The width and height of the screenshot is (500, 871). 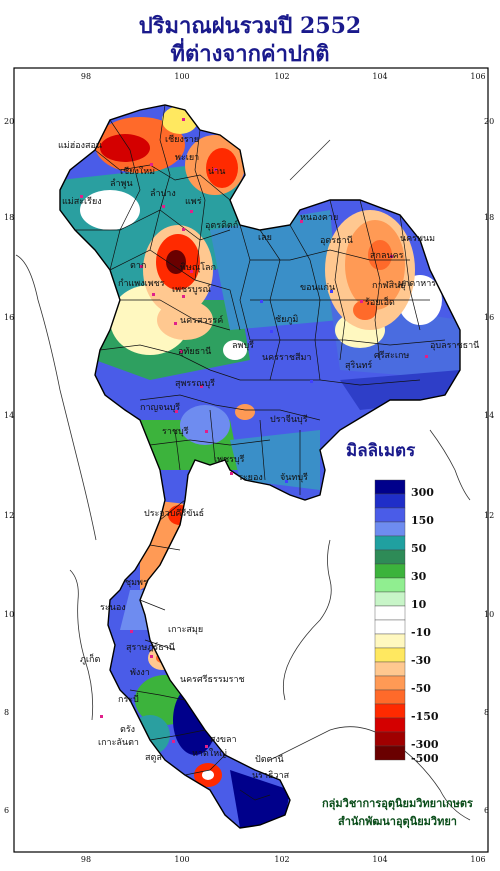 What do you see at coordinates (421, 660) in the screenshot?
I see `legend-value-label: -30` at bounding box center [421, 660].